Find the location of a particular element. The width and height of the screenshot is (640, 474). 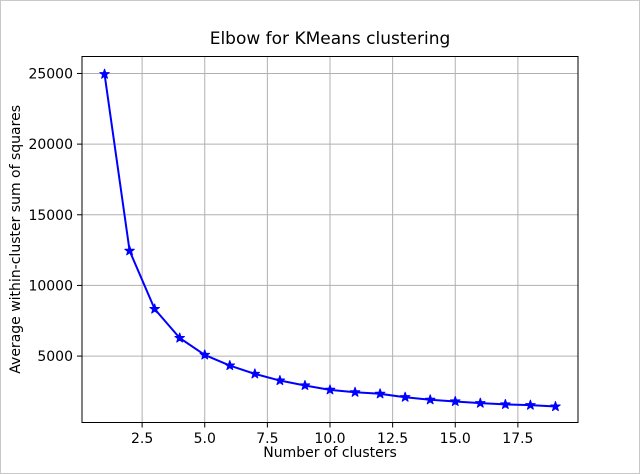

y-tick-label: 20000 is located at coordinates (50, 145).